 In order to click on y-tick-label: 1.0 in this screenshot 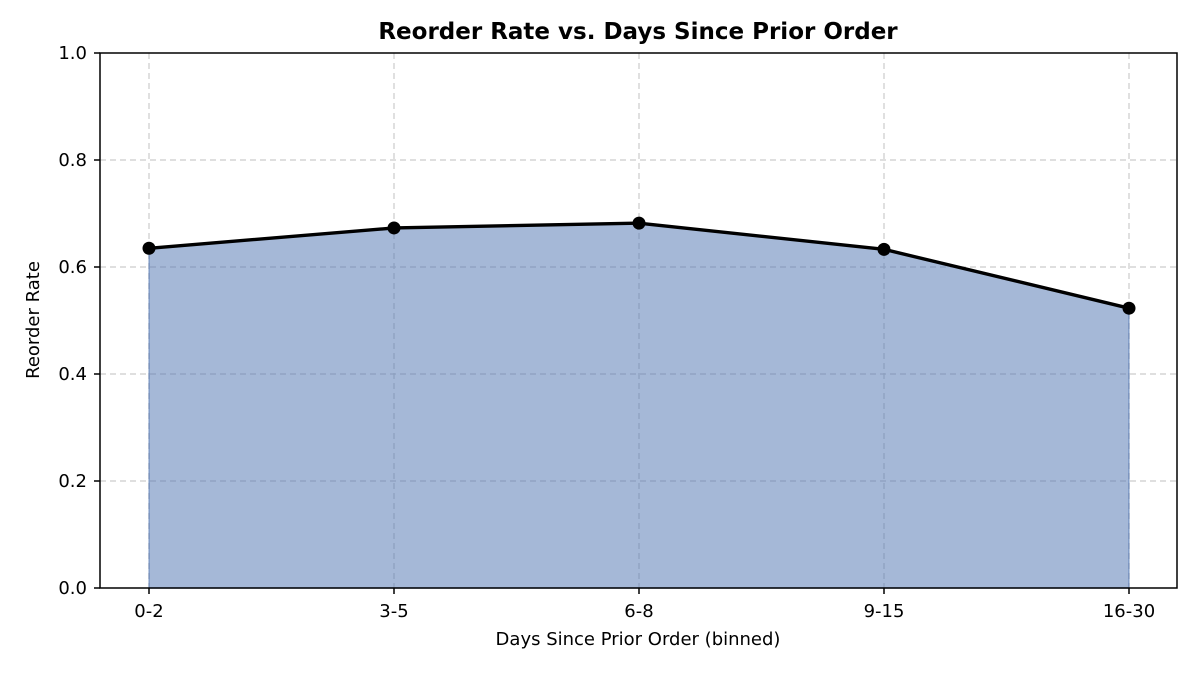, I will do `click(72, 53)`.